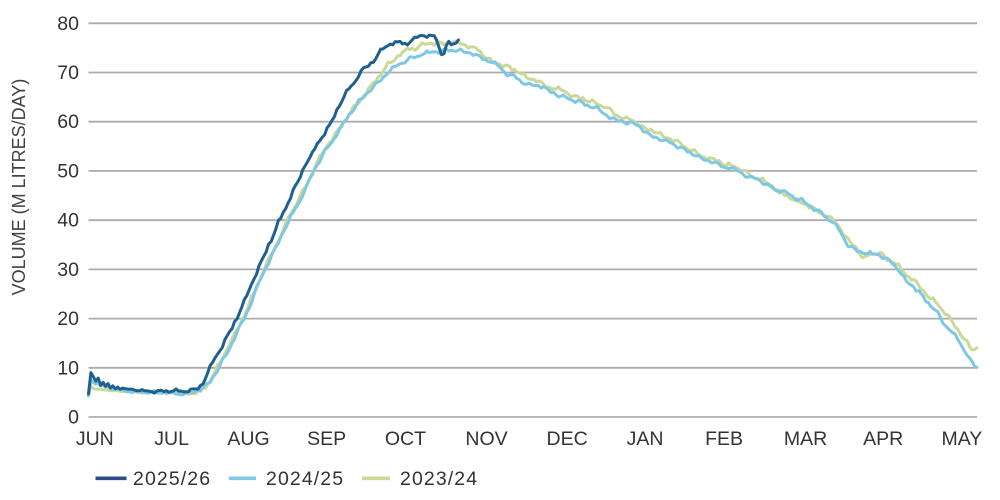 The height and width of the screenshot is (500, 1000). I want to click on svg-text: 2024/25, so click(305, 479).